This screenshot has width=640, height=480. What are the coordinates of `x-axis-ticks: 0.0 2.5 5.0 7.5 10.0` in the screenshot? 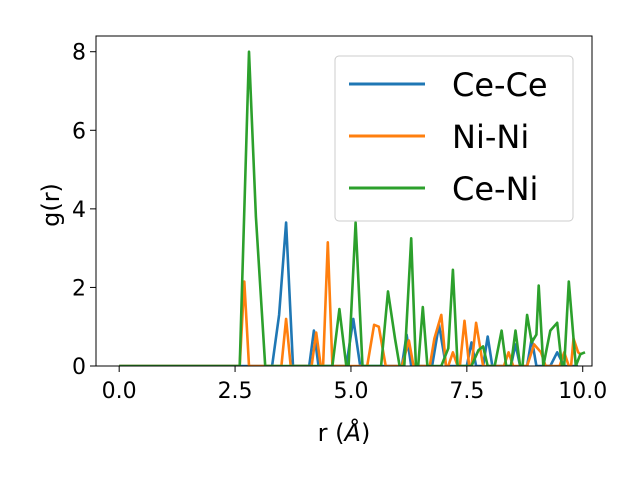 It's located at (354, 385).